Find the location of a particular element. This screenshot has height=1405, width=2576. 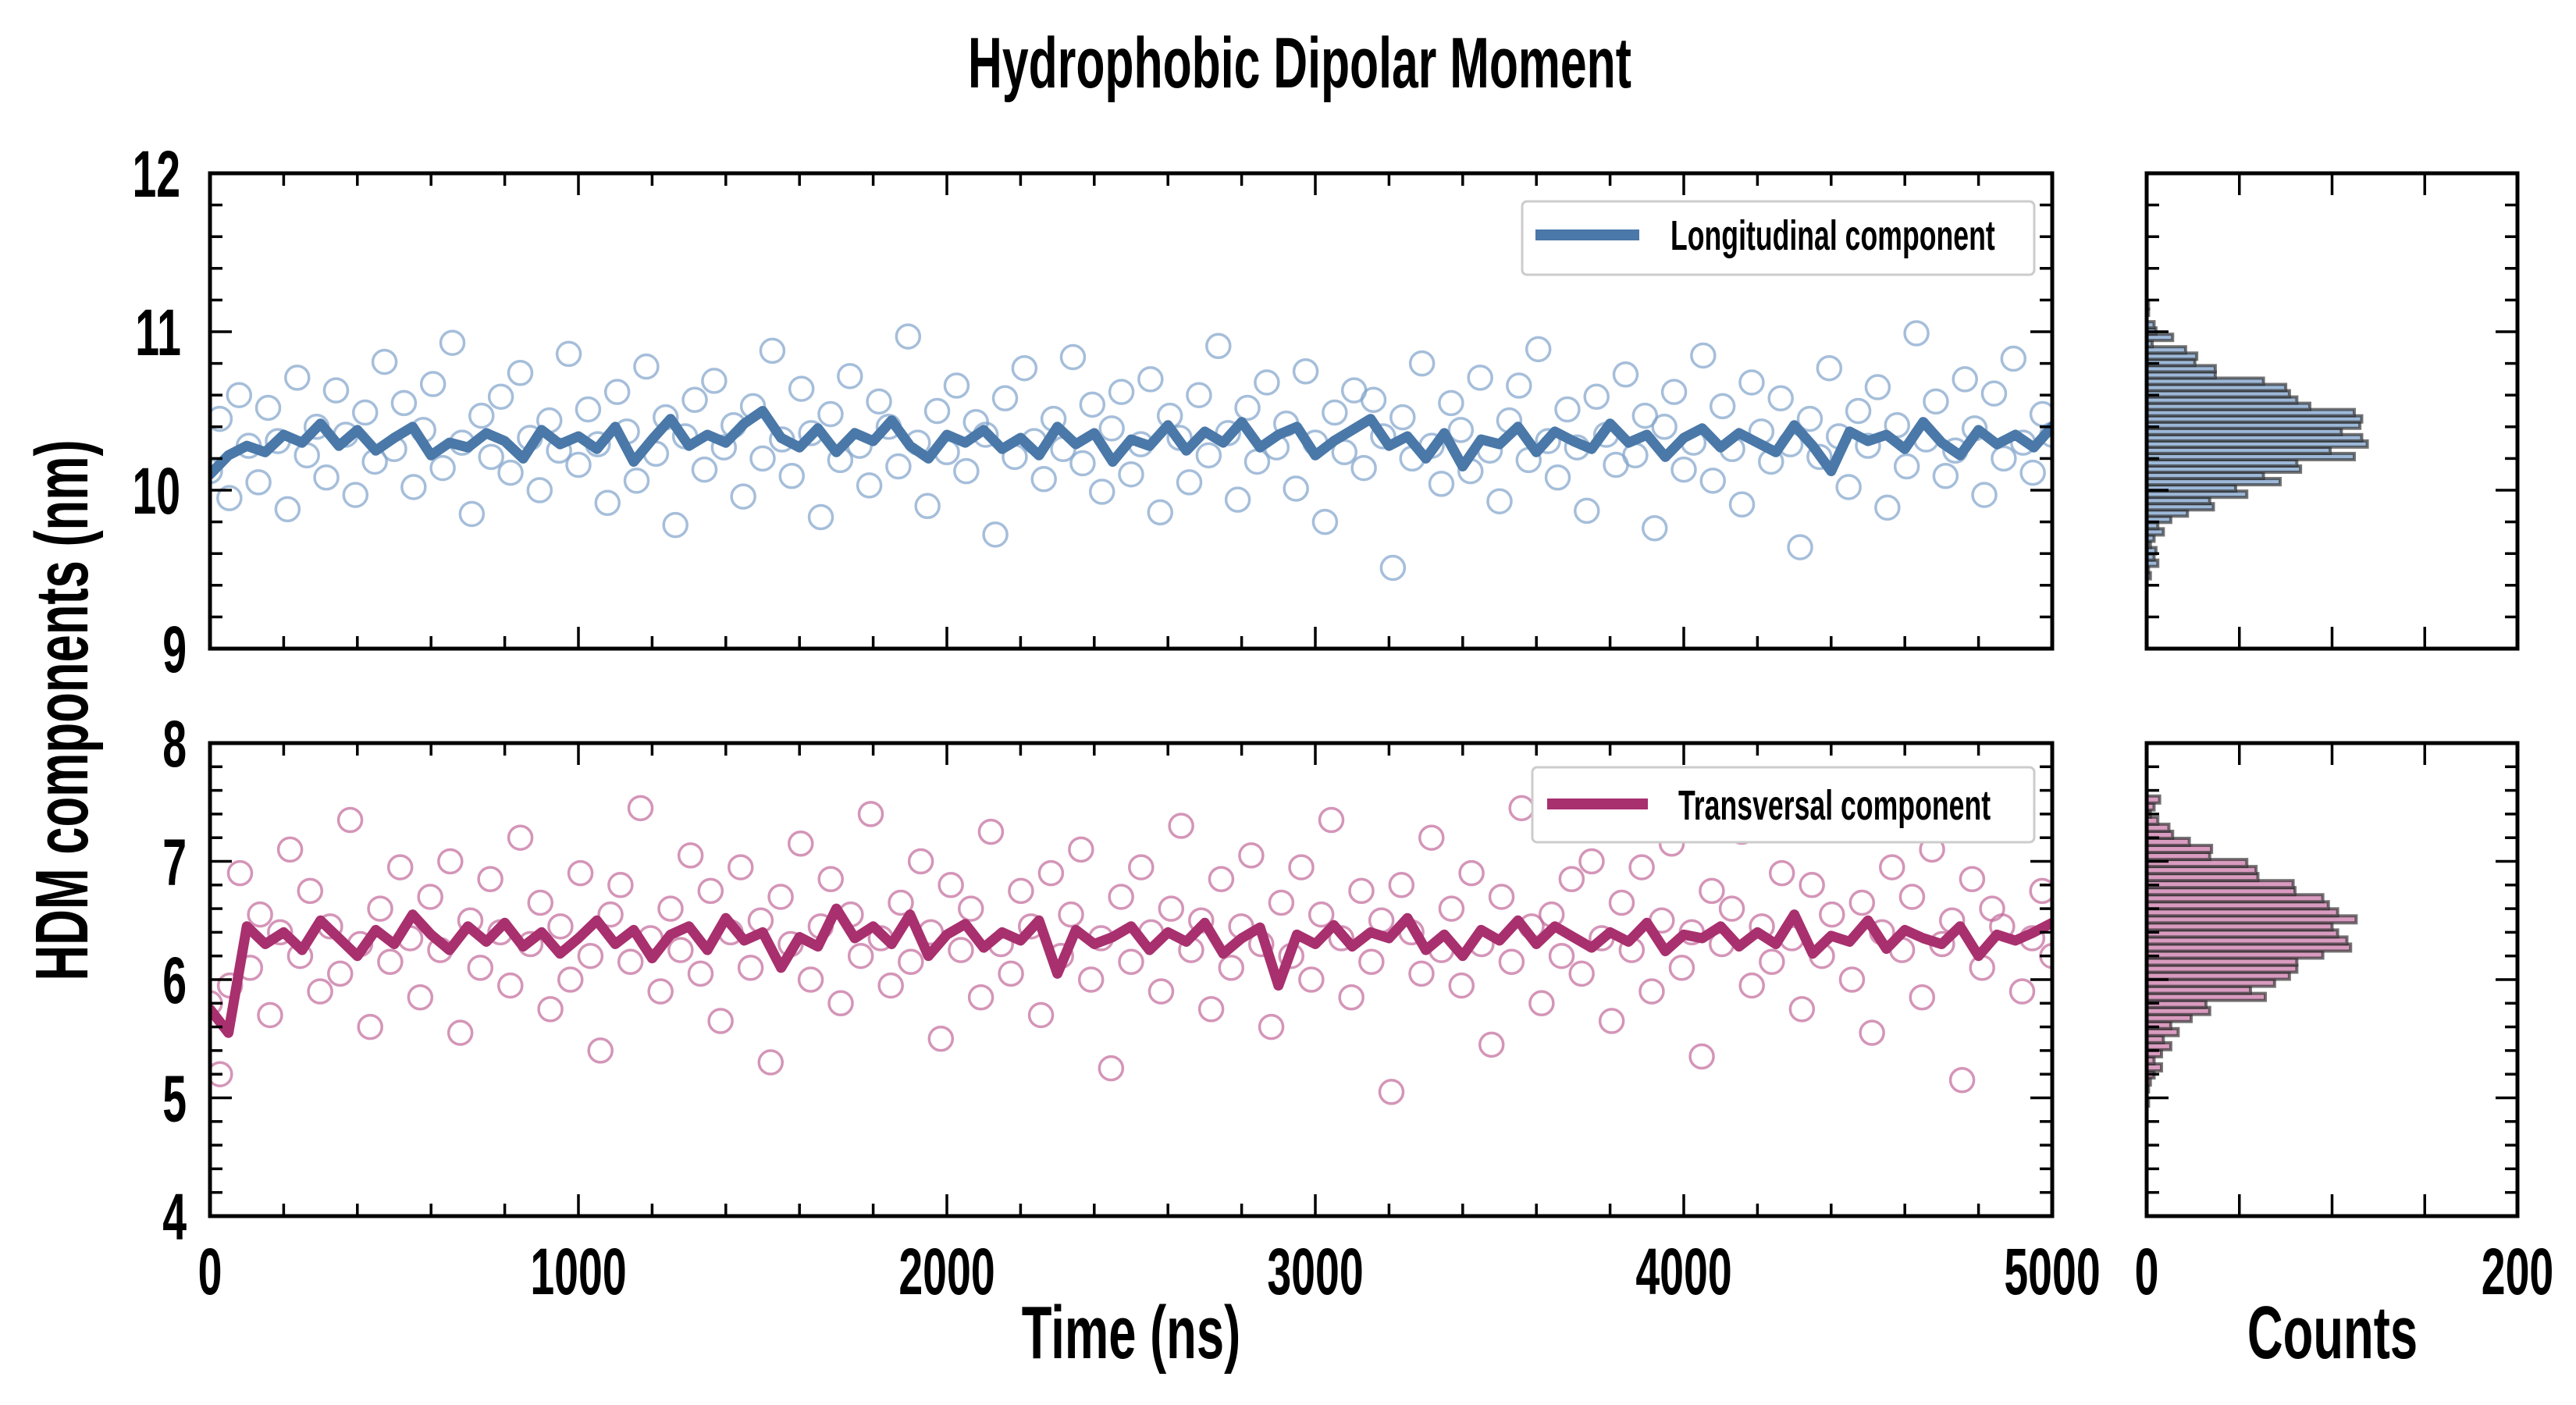

legend-box is located at coordinates (1778, 238).